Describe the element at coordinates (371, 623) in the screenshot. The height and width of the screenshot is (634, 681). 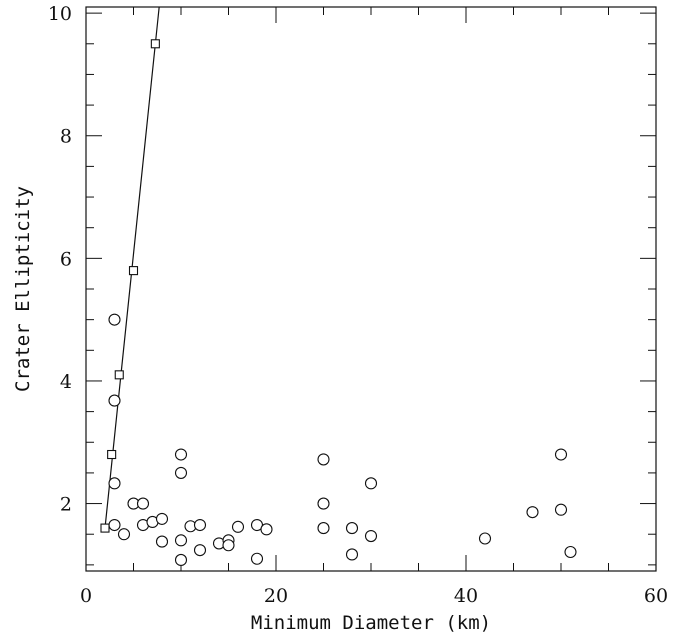
I see `x-axis-label: Minimum Diameter (km)` at that location.